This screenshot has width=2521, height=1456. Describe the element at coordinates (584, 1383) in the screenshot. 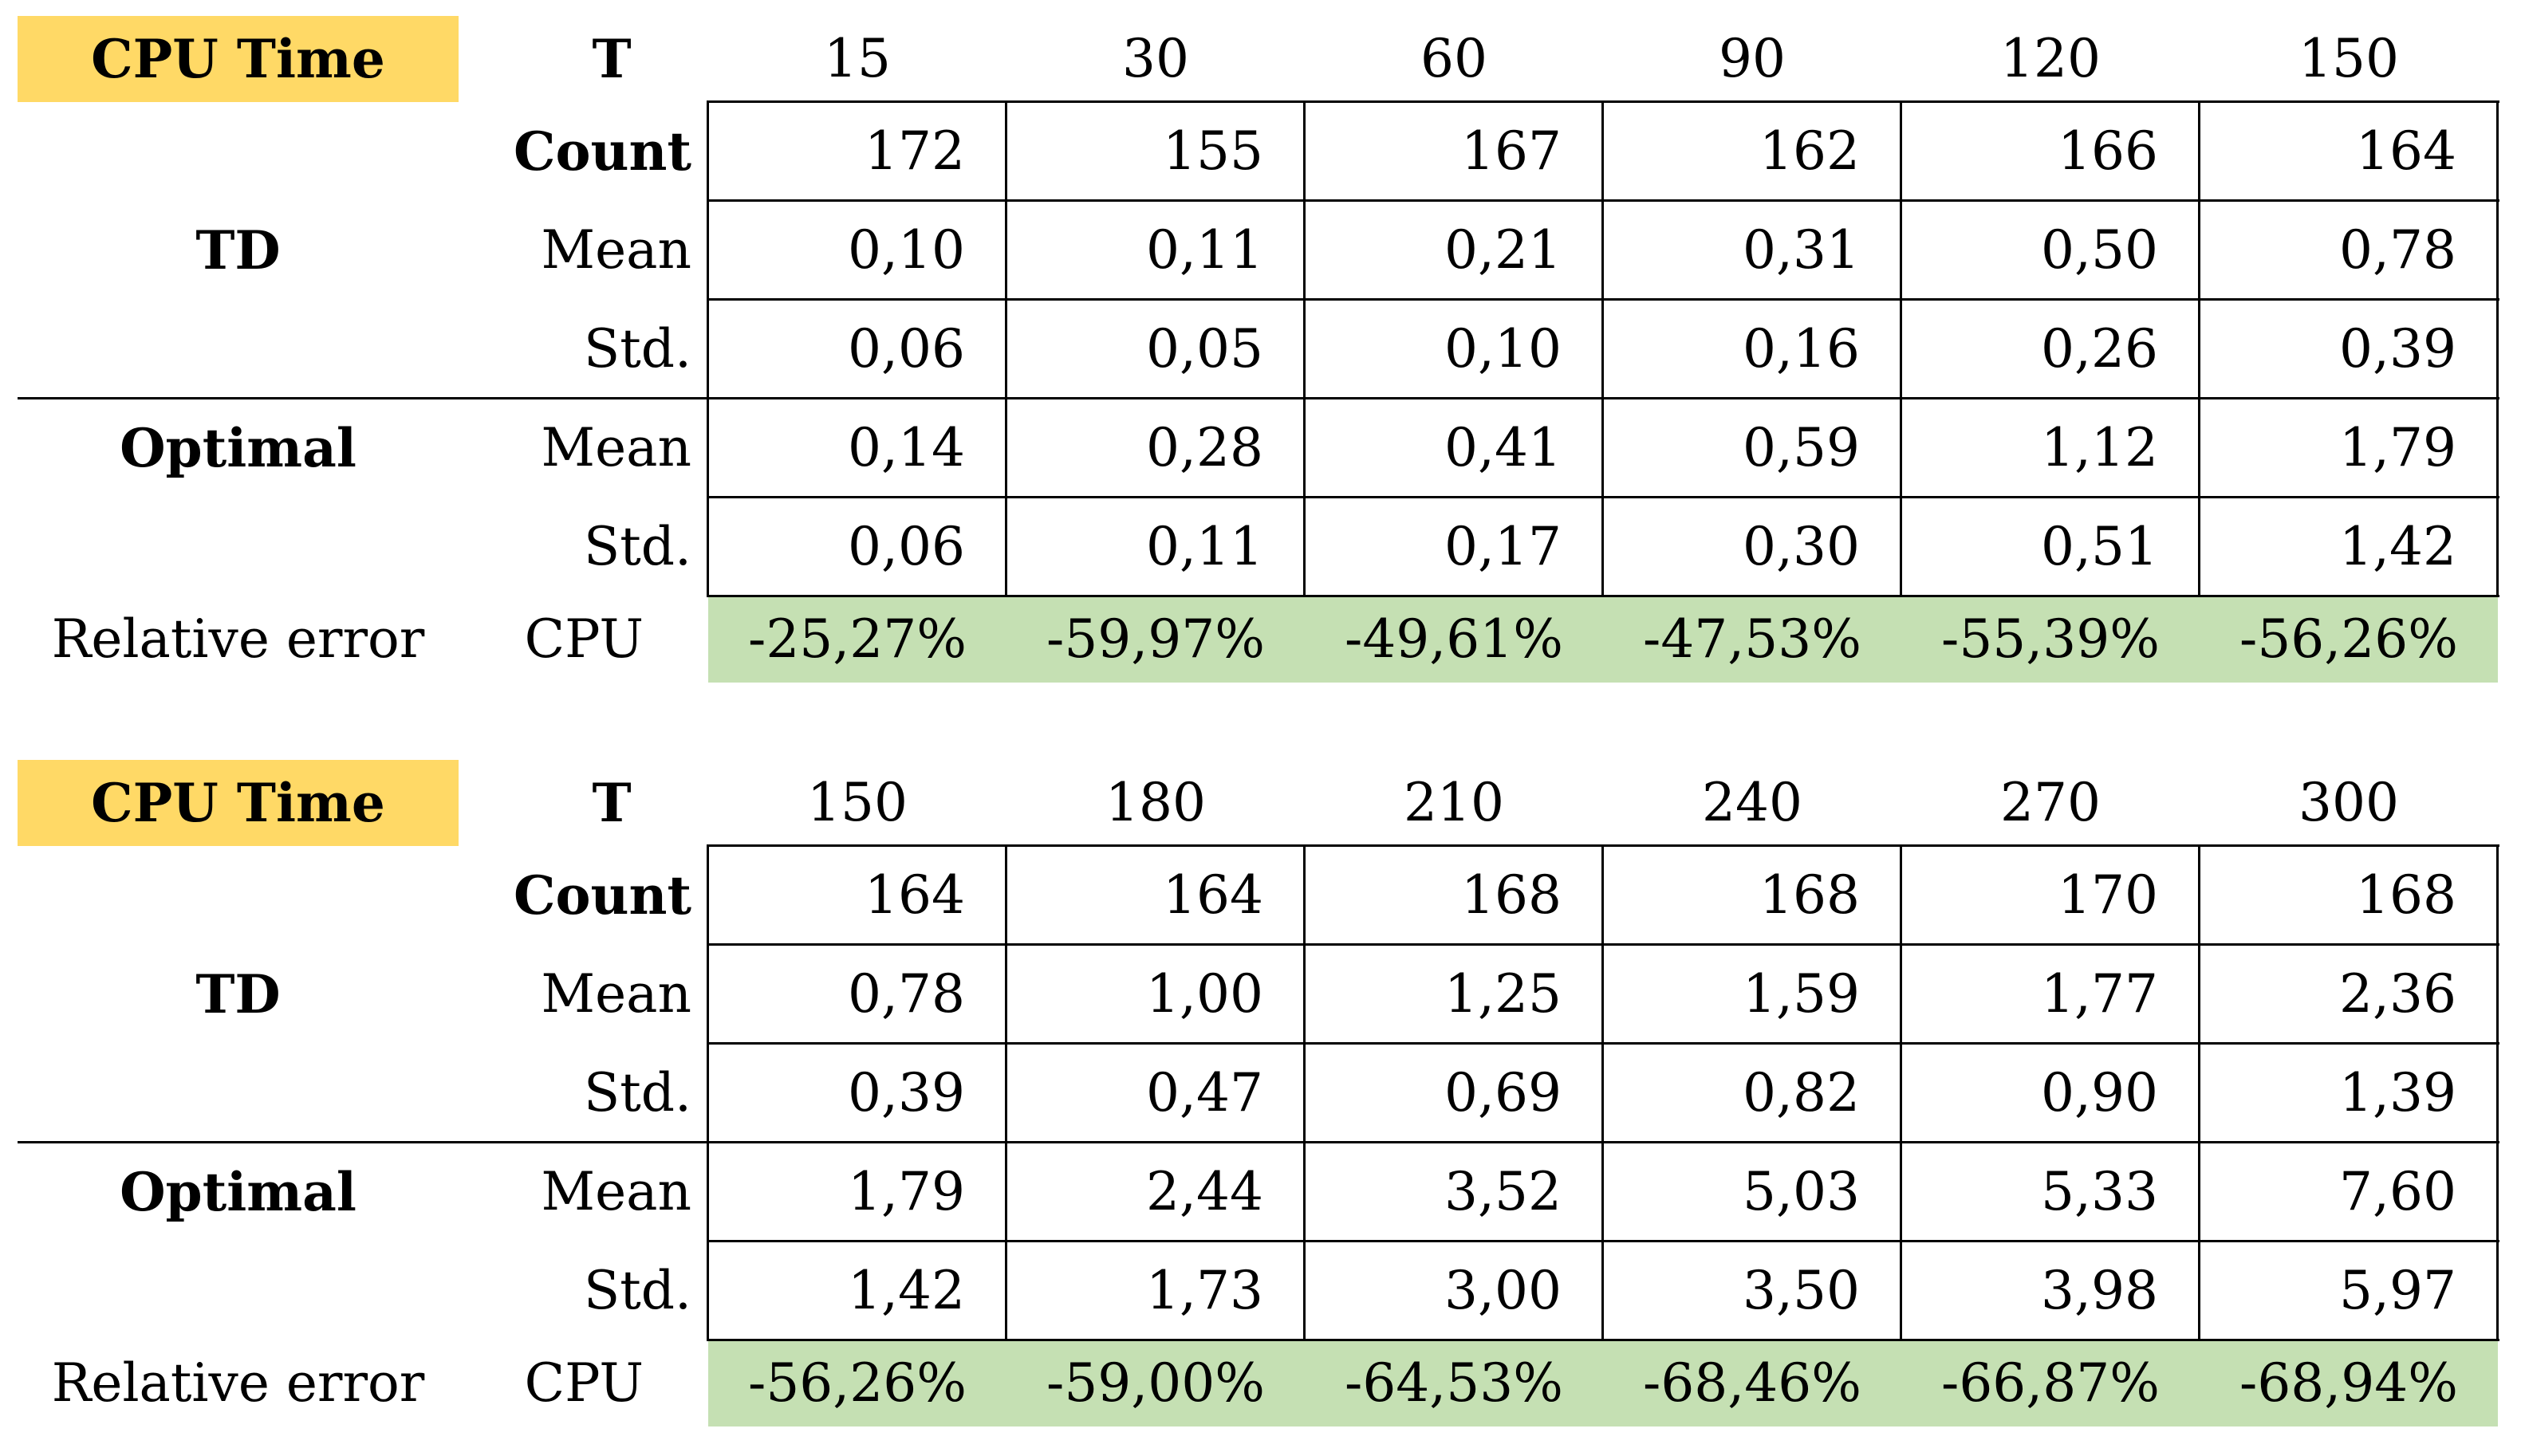

I see `cpu-row-label: CPU` at that location.